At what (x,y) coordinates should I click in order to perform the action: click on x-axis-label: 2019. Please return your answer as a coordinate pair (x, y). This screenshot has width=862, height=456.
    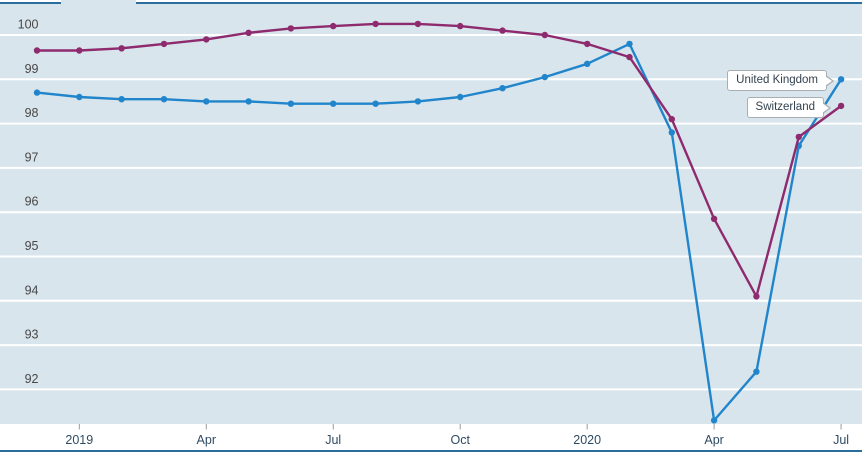
    Looking at the image, I should click on (79, 440).